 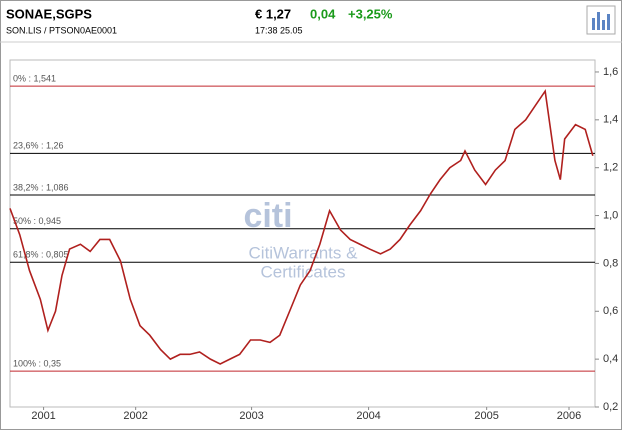 What do you see at coordinates (135, 416) in the screenshot?
I see `x-tick-label: 2002` at bounding box center [135, 416].